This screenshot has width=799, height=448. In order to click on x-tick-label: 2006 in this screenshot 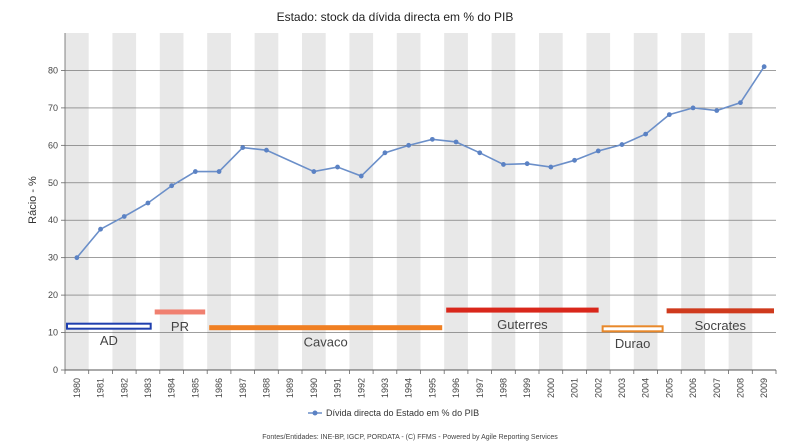, I will do `click(693, 388)`.